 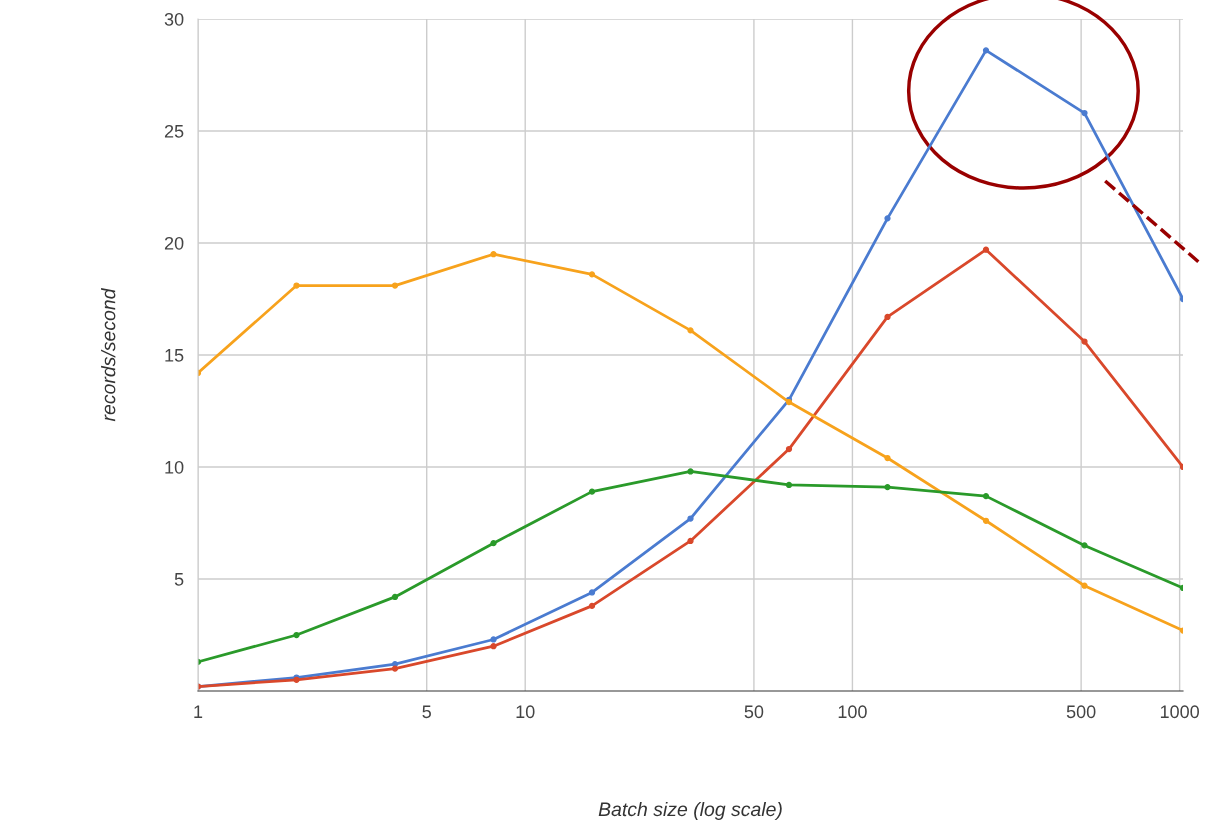 I want to click on y-axis-title: records/second, so click(x=108, y=355).